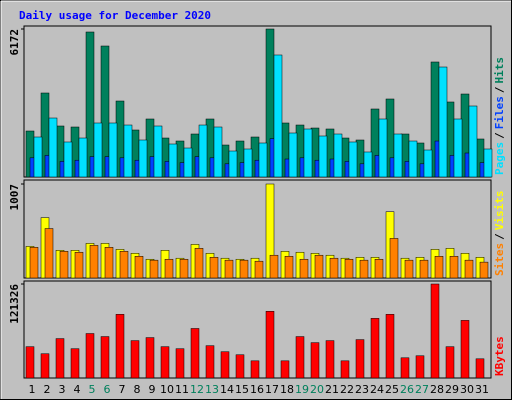 The height and width of the screenshot is (400, 512). I want to click on x-tick-label: 9, so click(152, 389).